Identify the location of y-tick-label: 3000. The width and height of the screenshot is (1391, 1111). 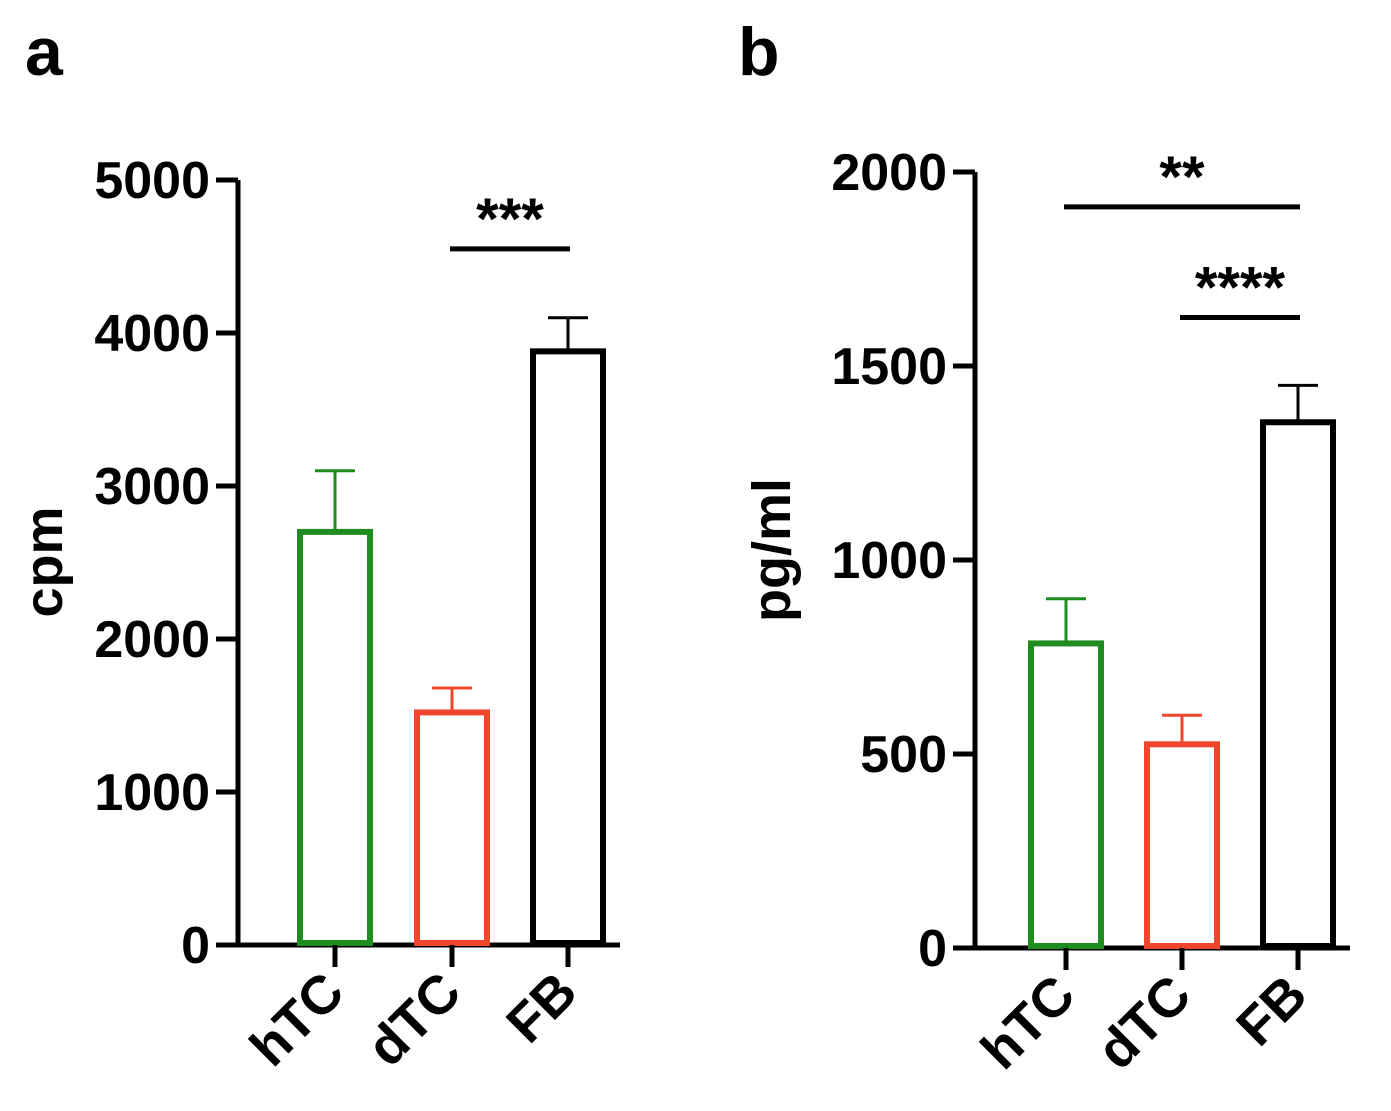
(152, 487).